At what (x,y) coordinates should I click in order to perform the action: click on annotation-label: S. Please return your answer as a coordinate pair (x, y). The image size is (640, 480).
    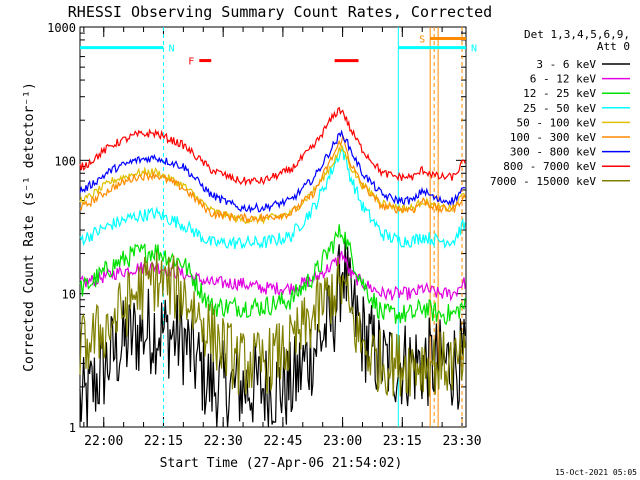
    Looking at the image, I should click on (422, 39).